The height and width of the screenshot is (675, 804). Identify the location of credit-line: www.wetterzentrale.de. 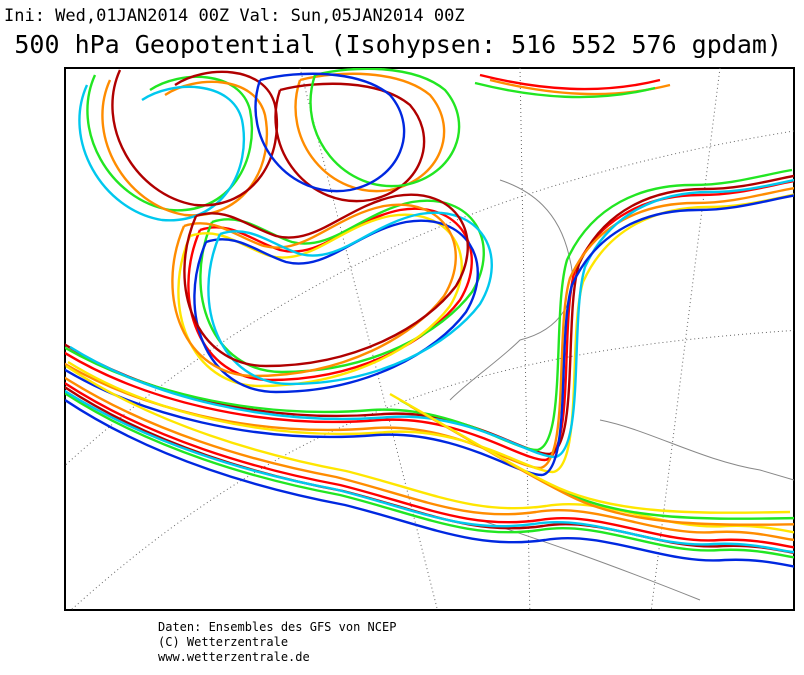
(234, 657).